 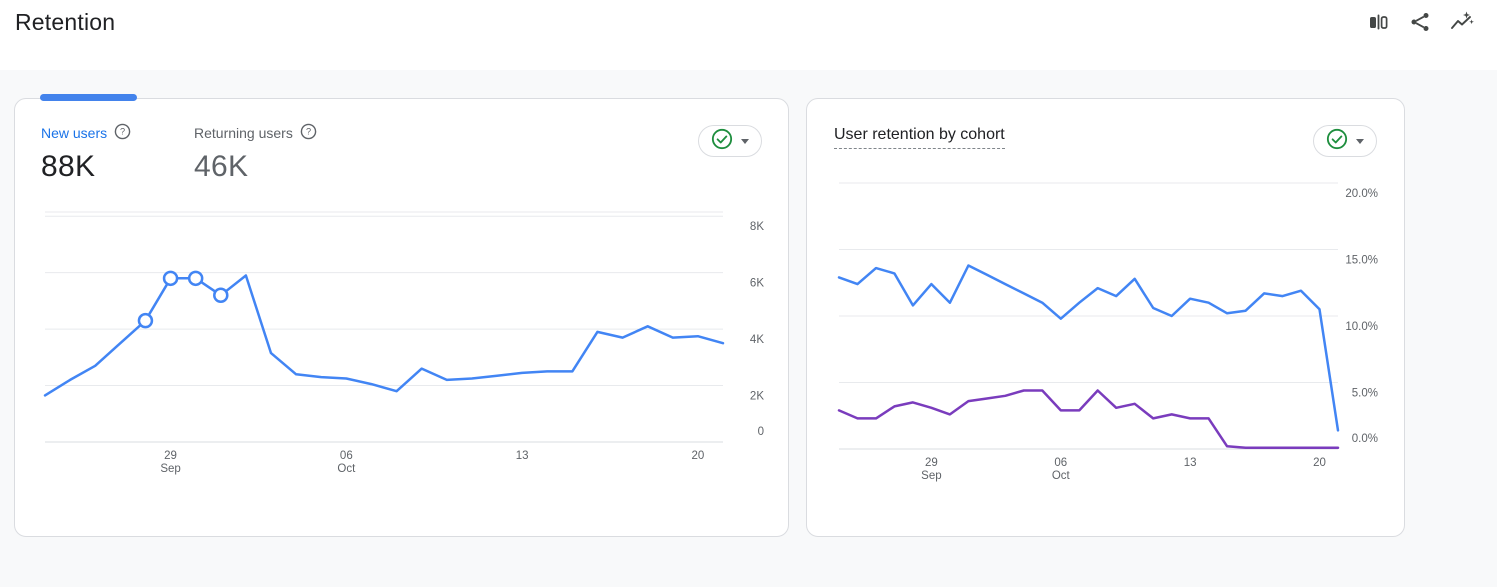 What do you see at coordinates (1361, 261) in the screenshot?
I see `svg-text: 15.0%` at bounding box center [1361, 261].